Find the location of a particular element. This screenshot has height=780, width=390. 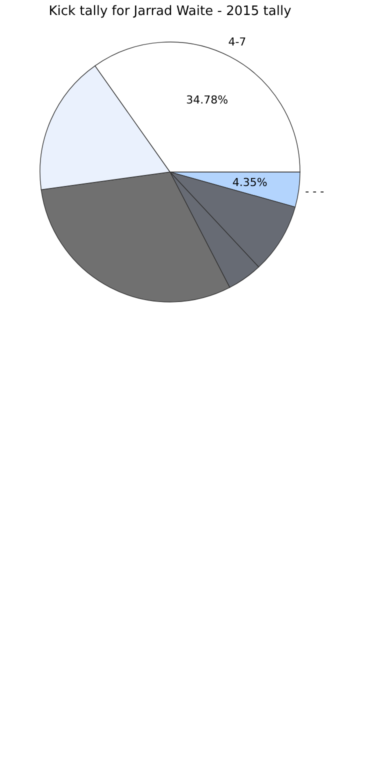

data-label: 4.35% is located at coordinates (250, 182).